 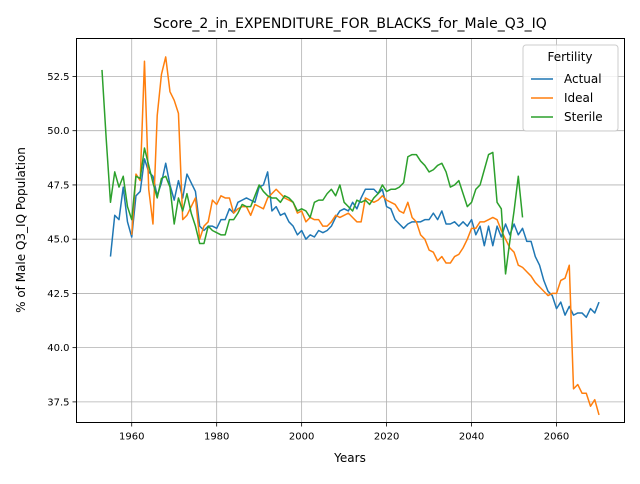 What do you see at coordinates (216, 437) in the screenshot?
I see `x-tick-label: 1980` at bounding box center [216, 437].